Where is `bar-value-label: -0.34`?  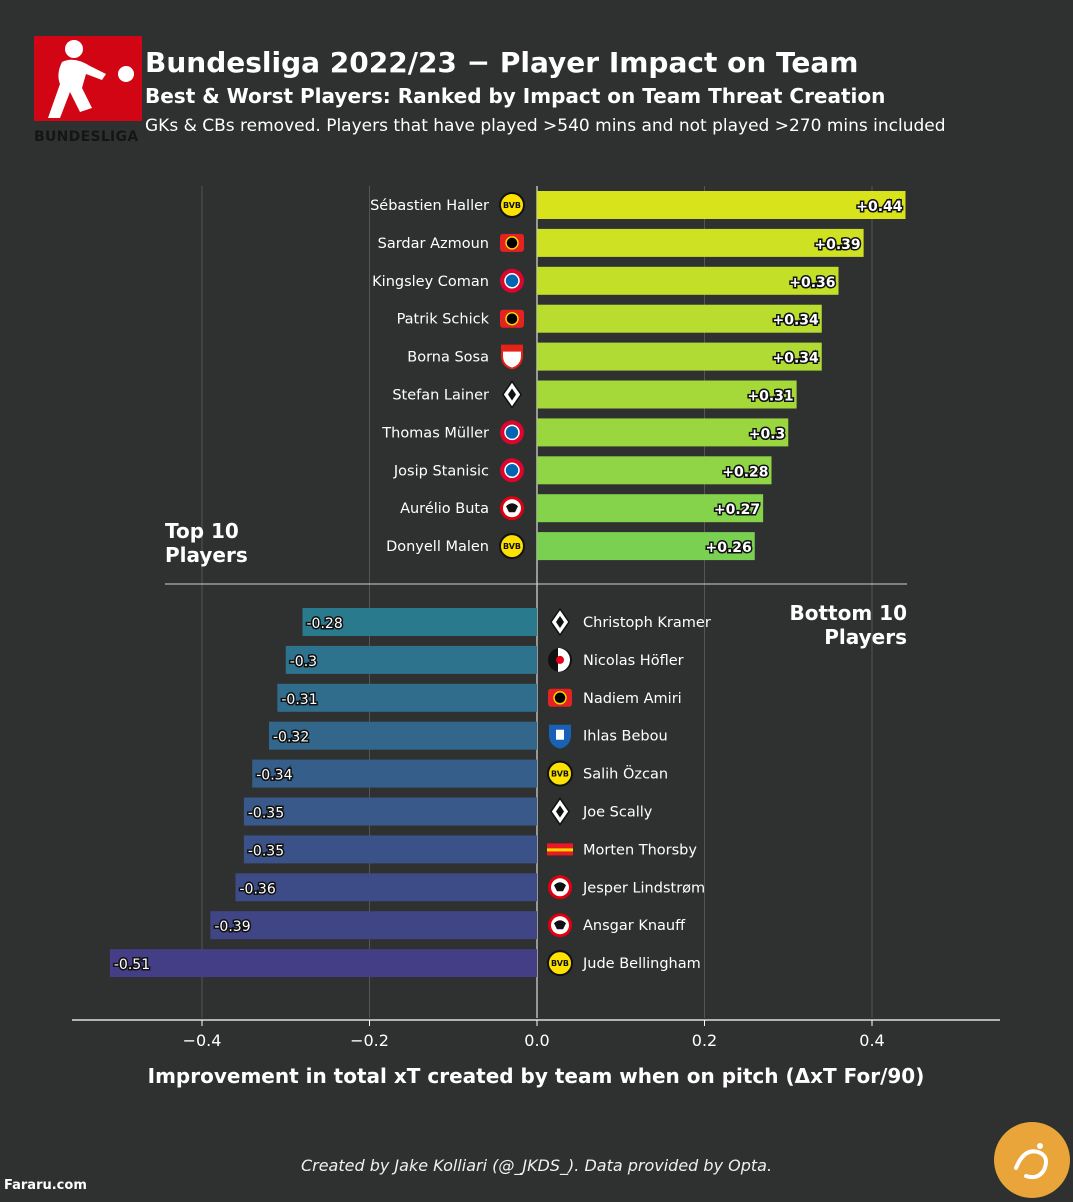
bar-value-label: -0.34 is located at coordinates (274, 776).